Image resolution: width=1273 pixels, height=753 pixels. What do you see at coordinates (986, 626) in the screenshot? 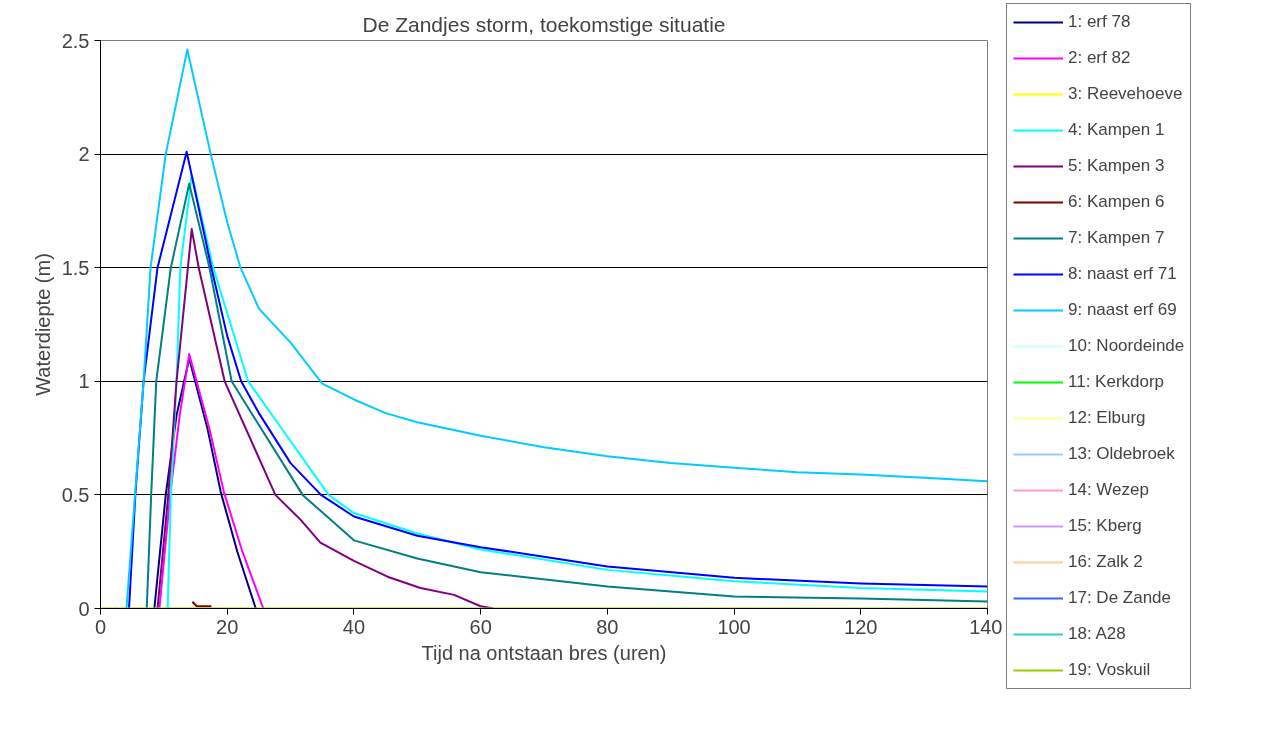
I see `x-tick-label: 140` at bounding box center [986, 626].